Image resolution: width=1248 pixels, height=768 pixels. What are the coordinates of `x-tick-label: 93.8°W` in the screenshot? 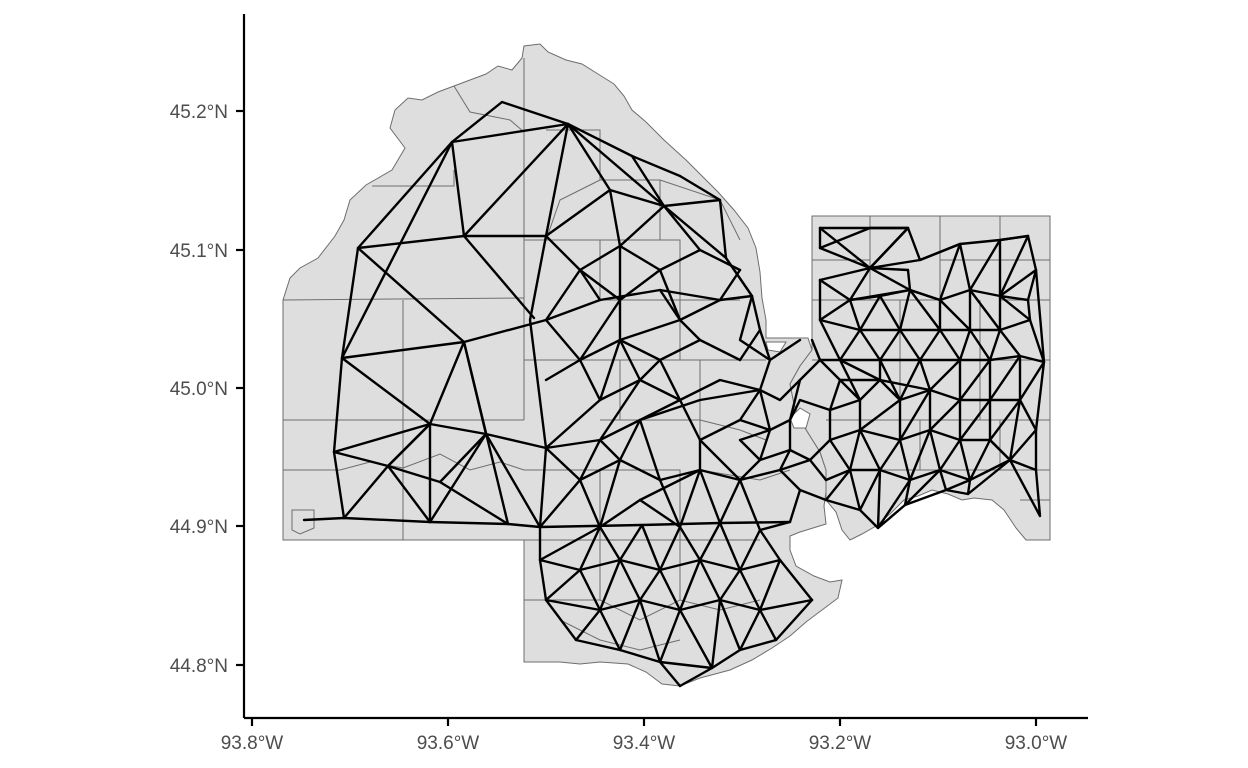 It's located at (252, 743).